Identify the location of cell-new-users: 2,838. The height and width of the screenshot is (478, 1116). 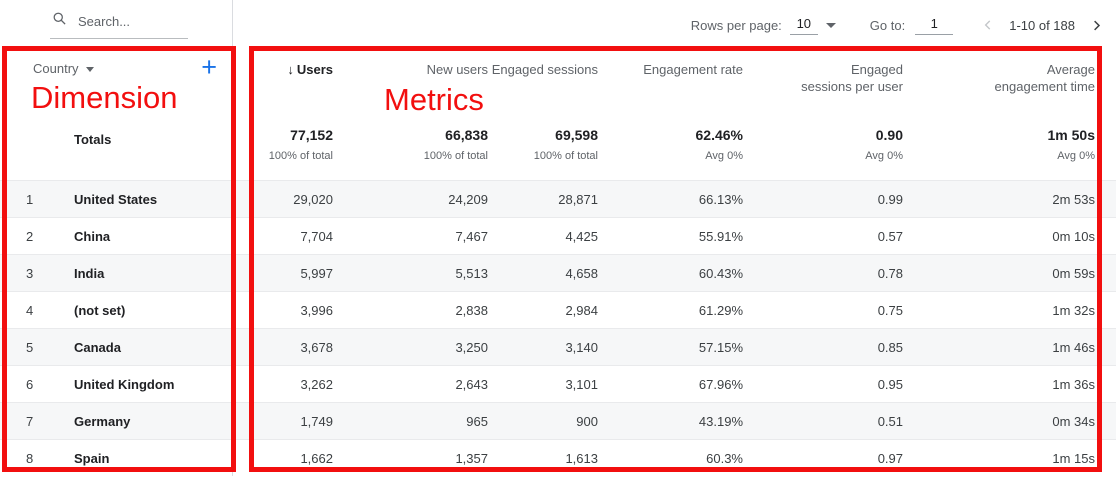
(471, 310).